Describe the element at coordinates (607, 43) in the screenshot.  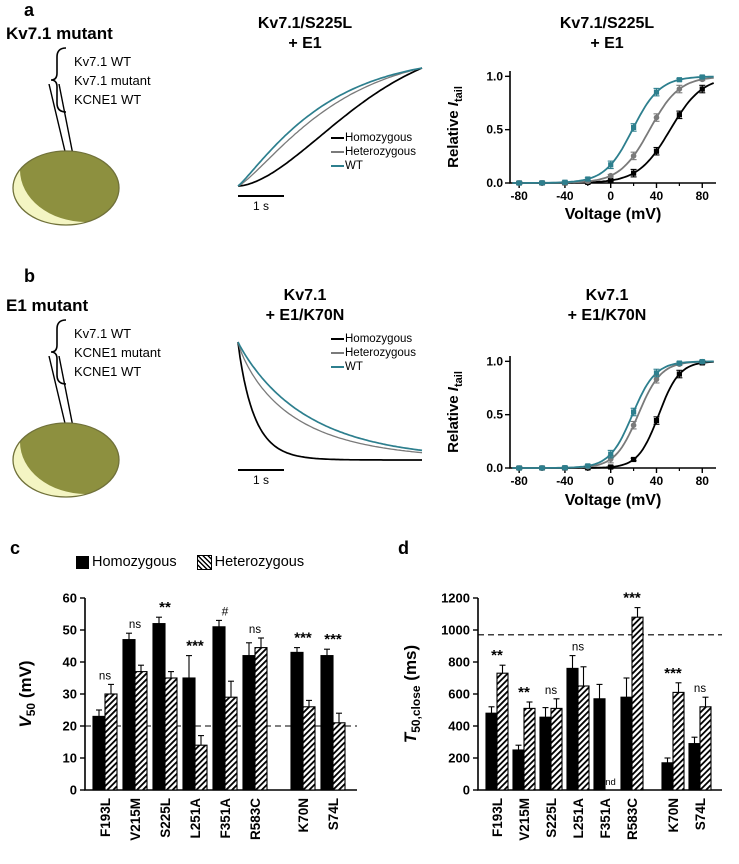
I see `gv-title-a-line2: + E1` at that location.